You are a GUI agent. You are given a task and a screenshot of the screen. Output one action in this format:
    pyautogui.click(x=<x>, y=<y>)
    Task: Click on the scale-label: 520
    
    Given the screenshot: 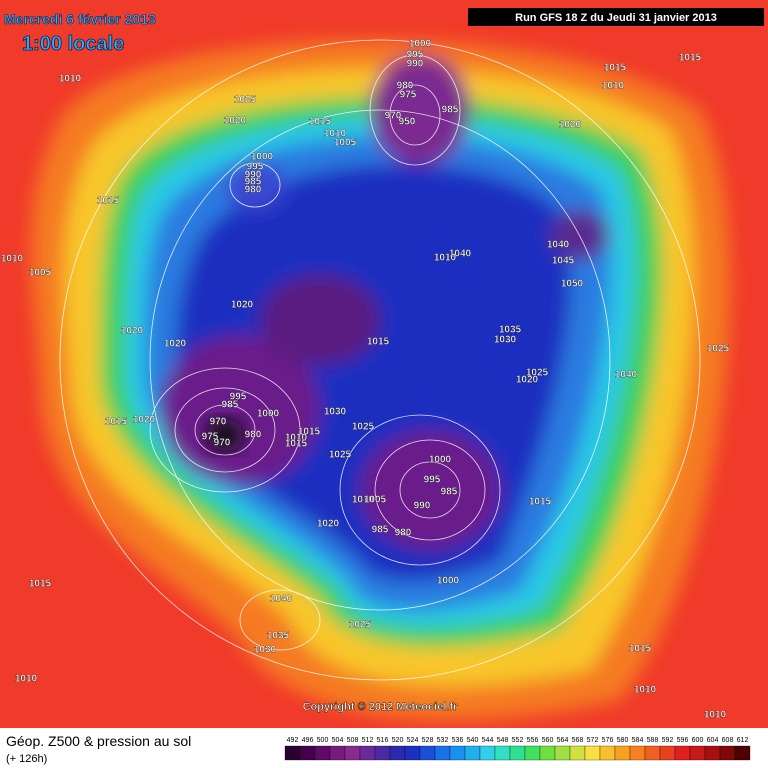 What is the action you would take?
    pyautogui.click(x=398, y=740)
    